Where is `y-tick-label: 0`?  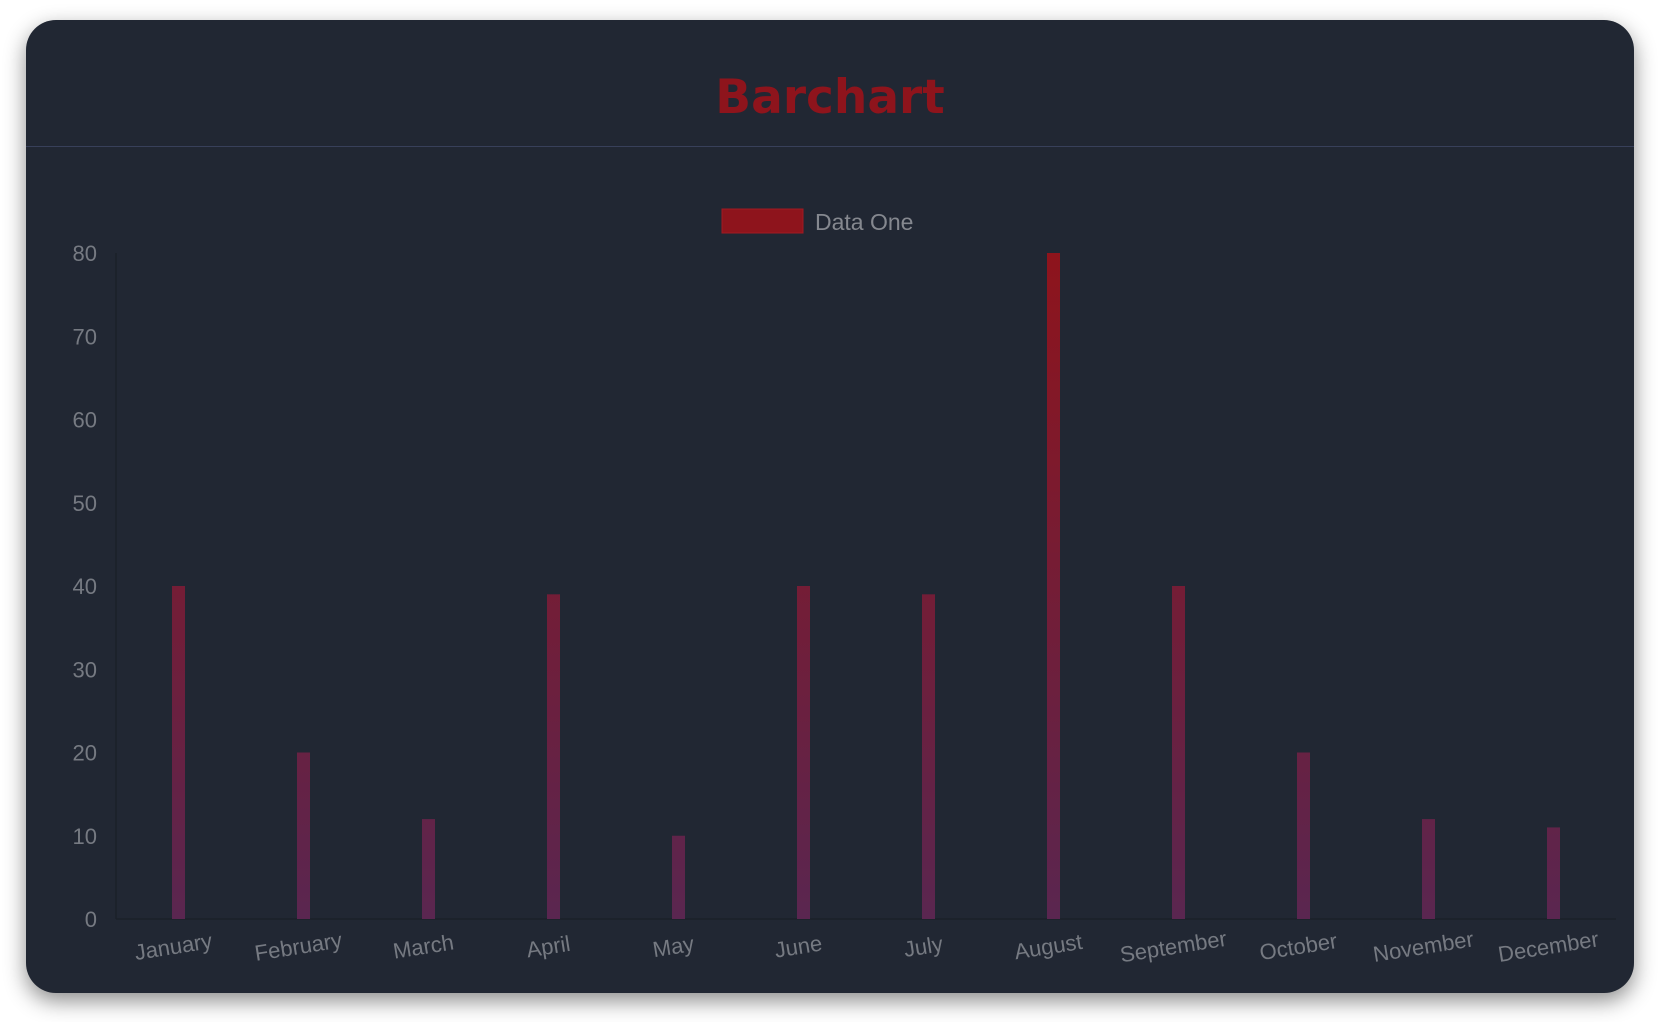 y-tick-label: 0 is located at coordinates (91, 919).